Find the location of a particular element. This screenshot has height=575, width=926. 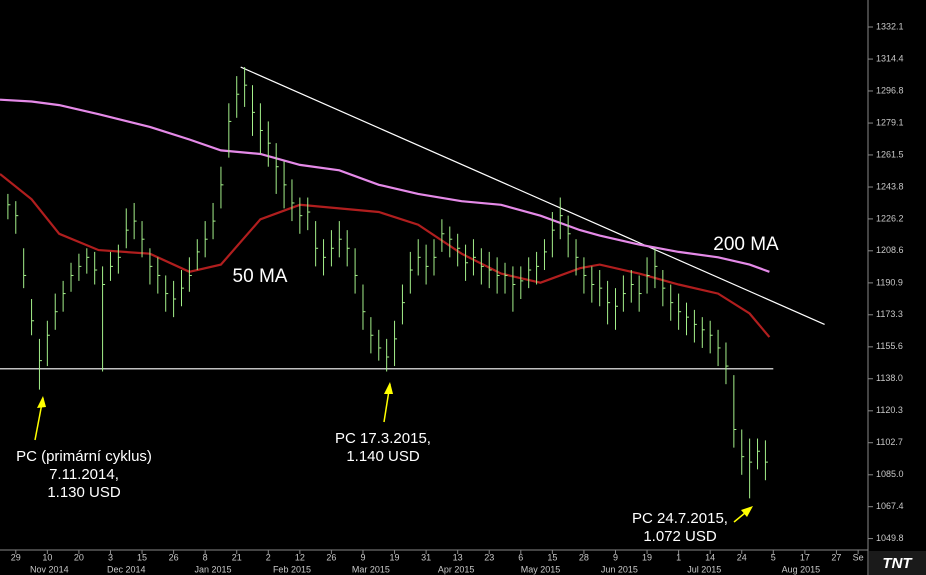

y-tick-label: 1279.1 is located at coordinates (890, 122).